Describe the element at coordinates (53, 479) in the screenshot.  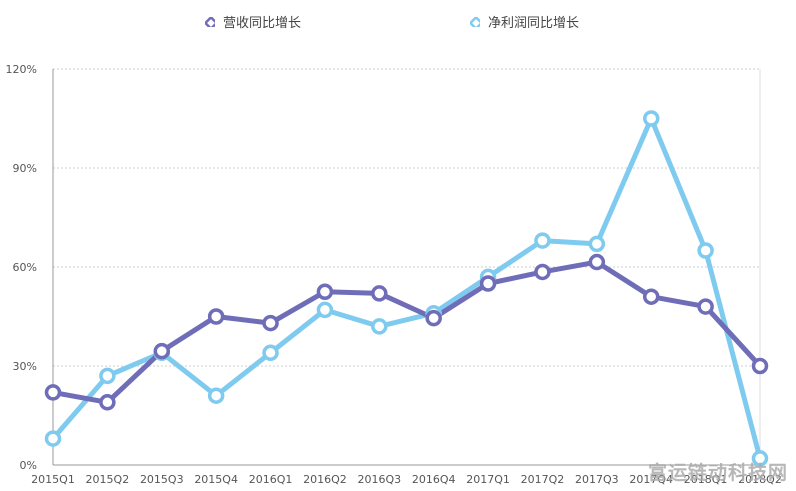
I see `x-tick-label: 2015Q1` at that location.